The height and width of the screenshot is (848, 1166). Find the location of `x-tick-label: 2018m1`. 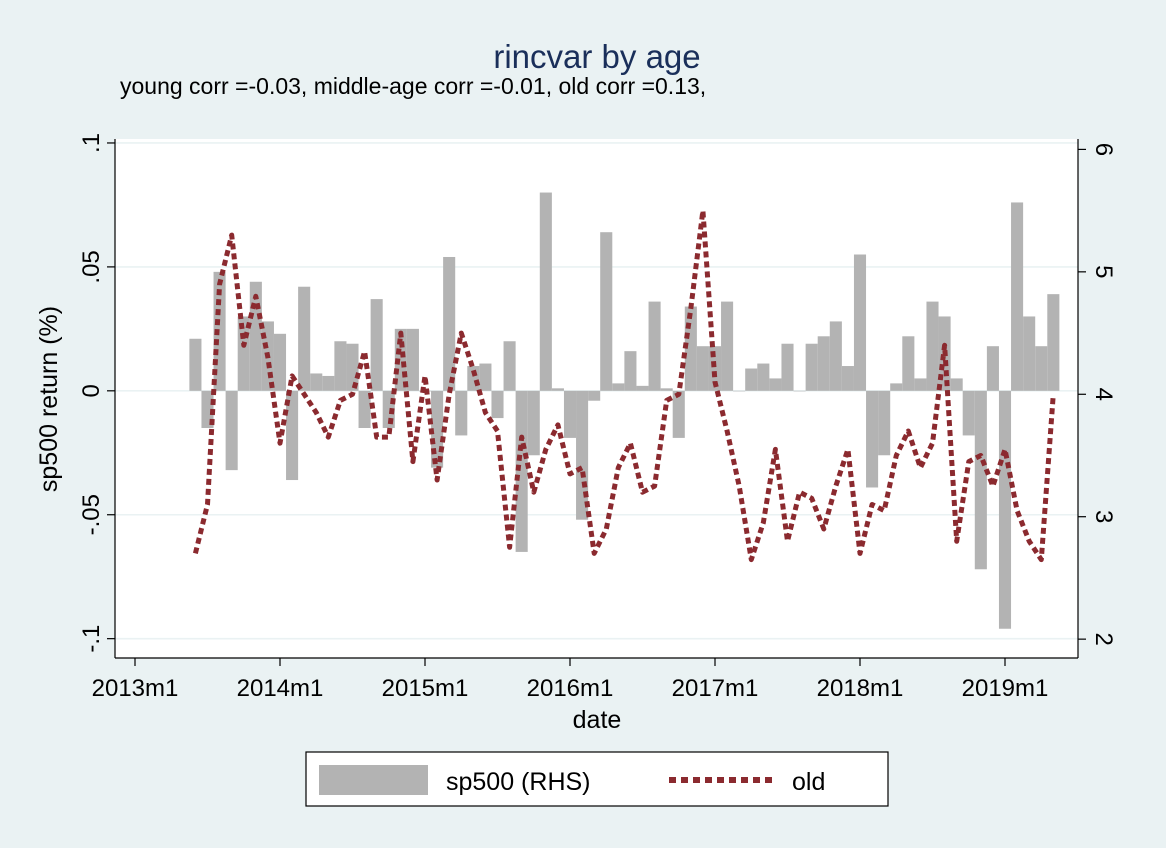

x-tick-label: 2018m1 is located at coordinates (860, 688).